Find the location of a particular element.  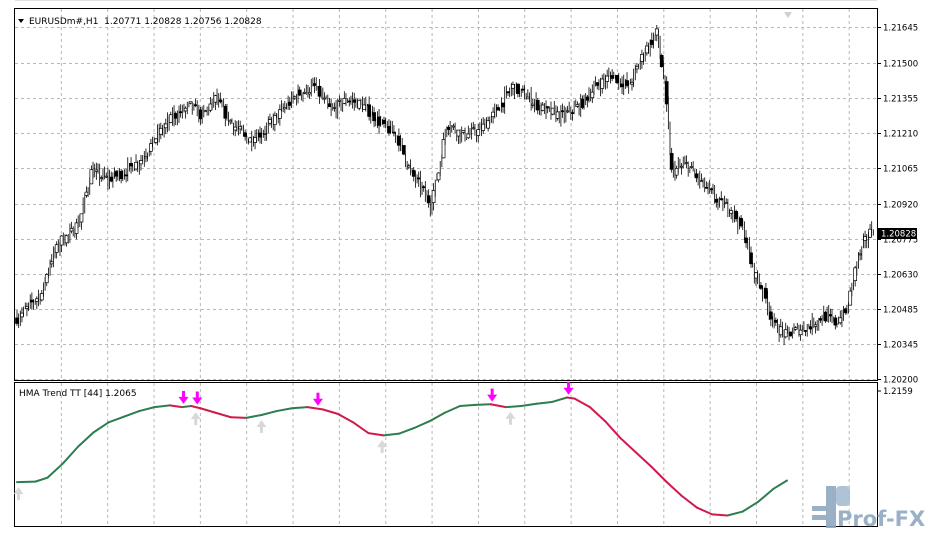

hma-signal-arrows is located at coordinates (293, 441).